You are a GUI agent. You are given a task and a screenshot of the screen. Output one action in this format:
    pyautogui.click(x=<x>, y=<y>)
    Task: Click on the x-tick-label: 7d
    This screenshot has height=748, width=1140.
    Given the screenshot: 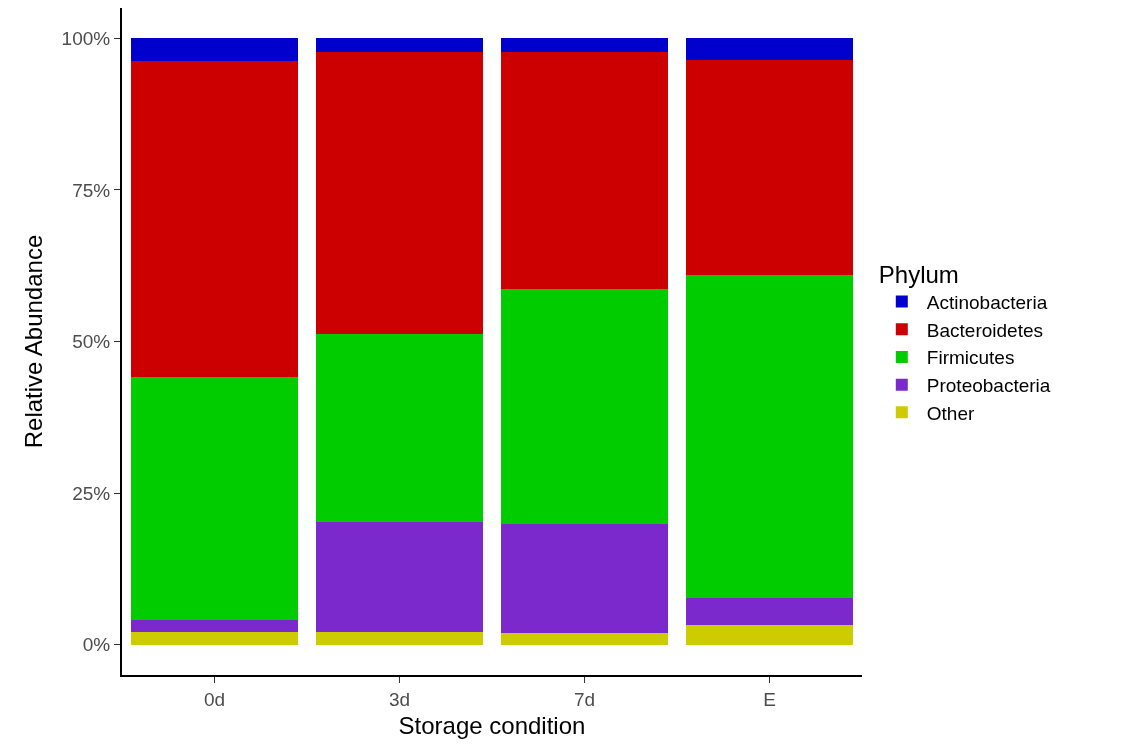 What is the action you would take?
    pyautogui.click(x=584, y=699)
    